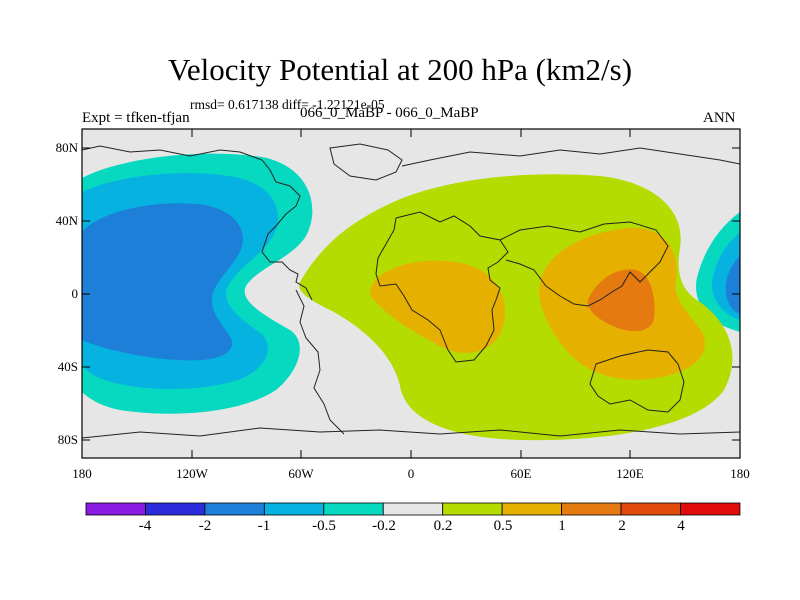 This screenshot has width=800, height=600. I want to click on lat-tick-0: 0, so click(75, 293).